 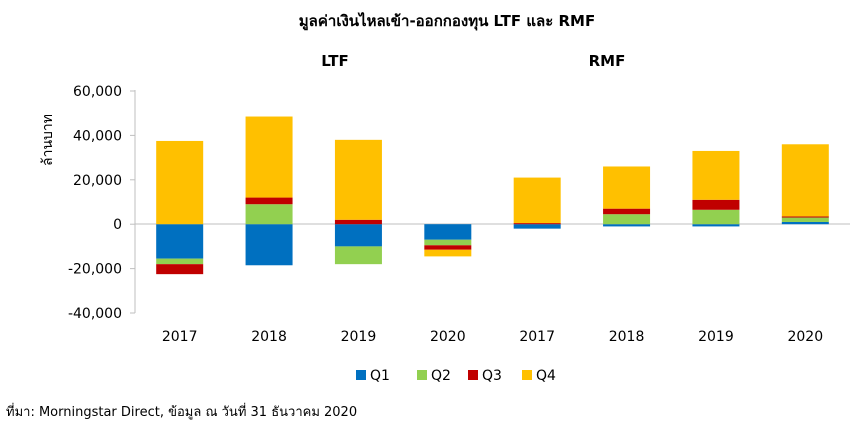 What do you see at coordinates (473, 375) in the screenshot?
I see `legend-swatch-q3` at bounding box center [473, 375].